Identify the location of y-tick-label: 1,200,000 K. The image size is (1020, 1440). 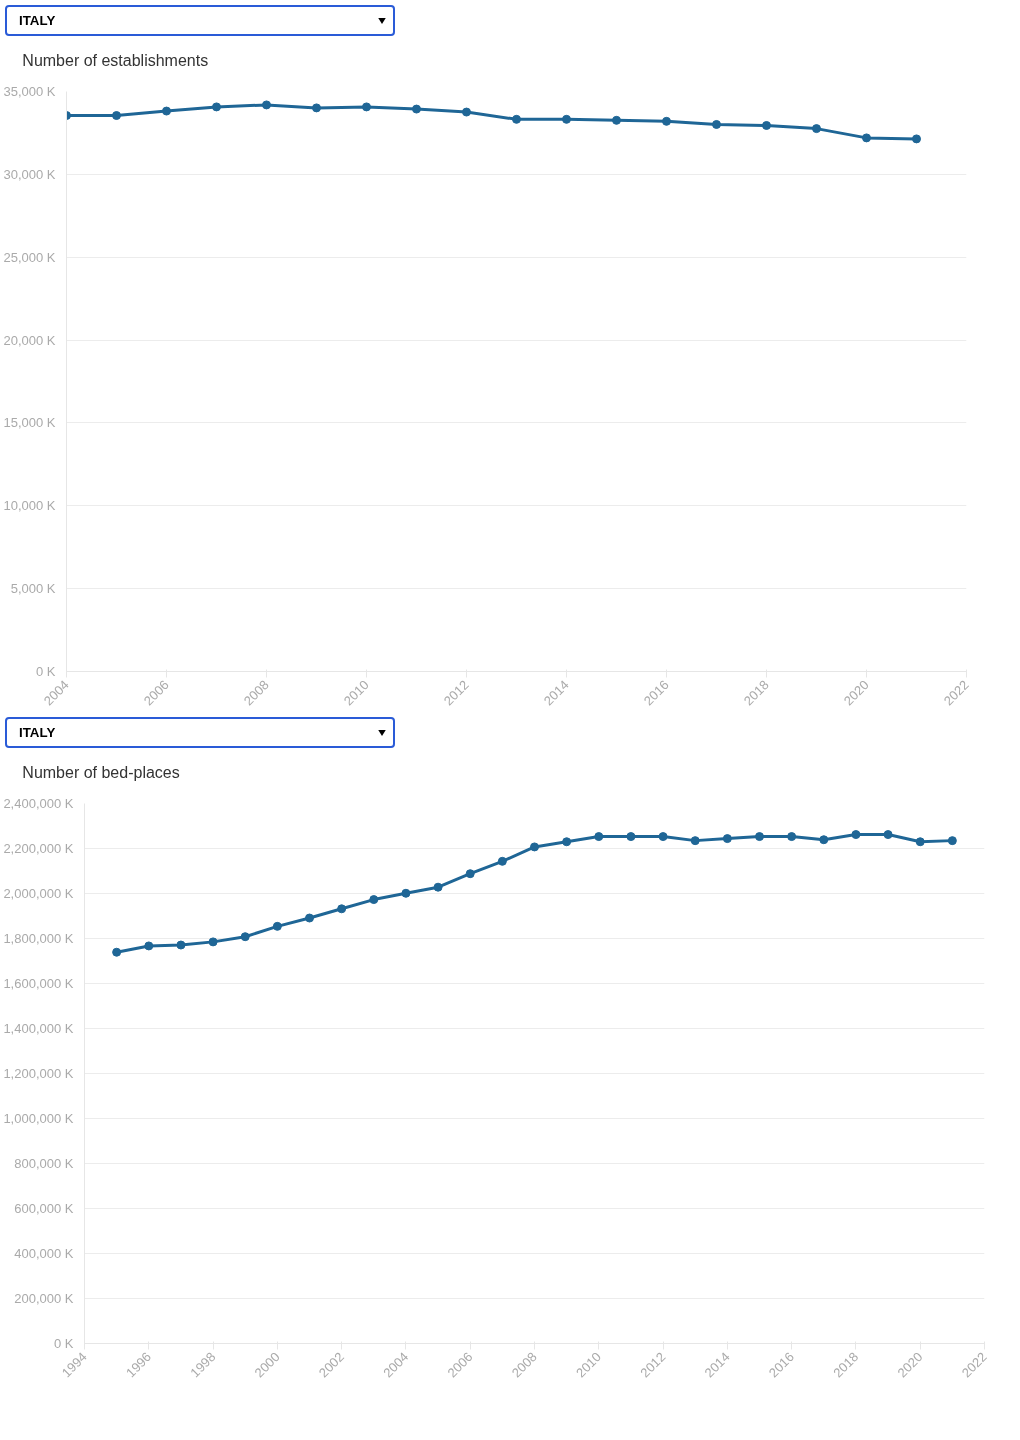
(38, 1074).